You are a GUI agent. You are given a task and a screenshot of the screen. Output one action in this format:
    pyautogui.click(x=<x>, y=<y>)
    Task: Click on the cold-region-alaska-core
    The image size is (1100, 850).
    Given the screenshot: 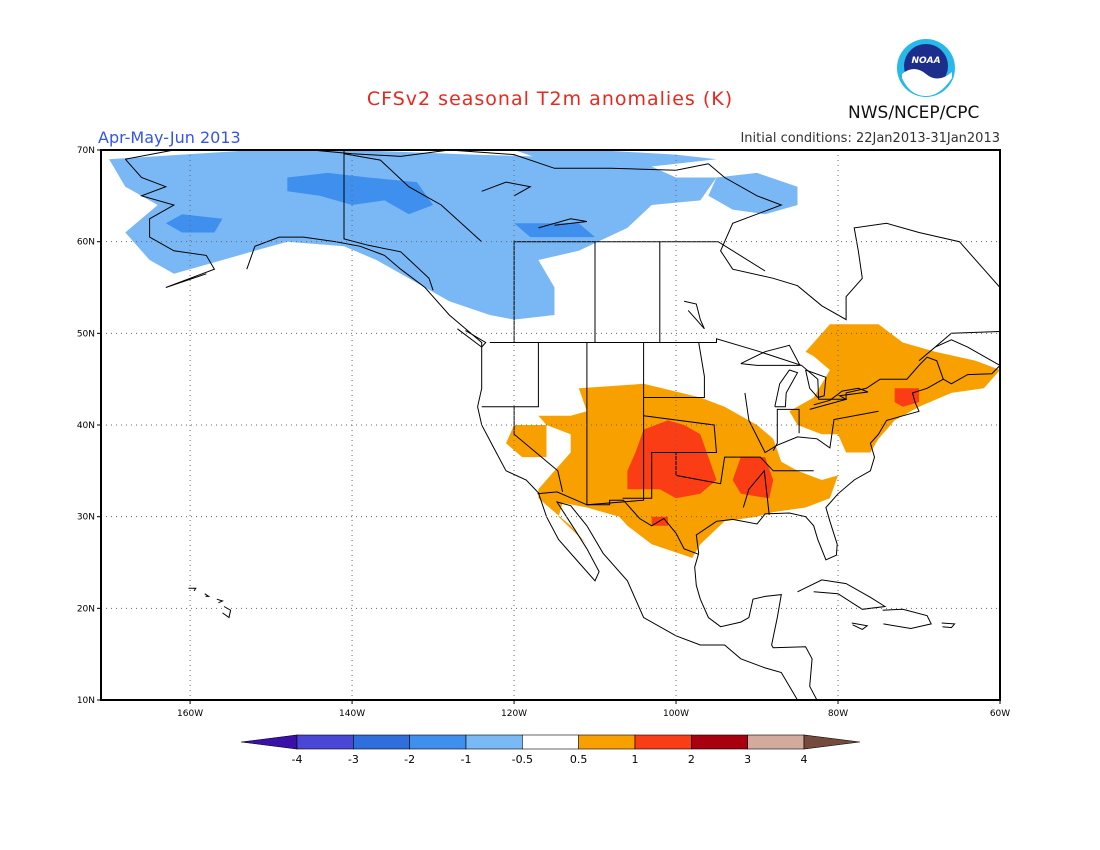 What is the action you would take?
    pyautogui.click(x=194, y=223)
    